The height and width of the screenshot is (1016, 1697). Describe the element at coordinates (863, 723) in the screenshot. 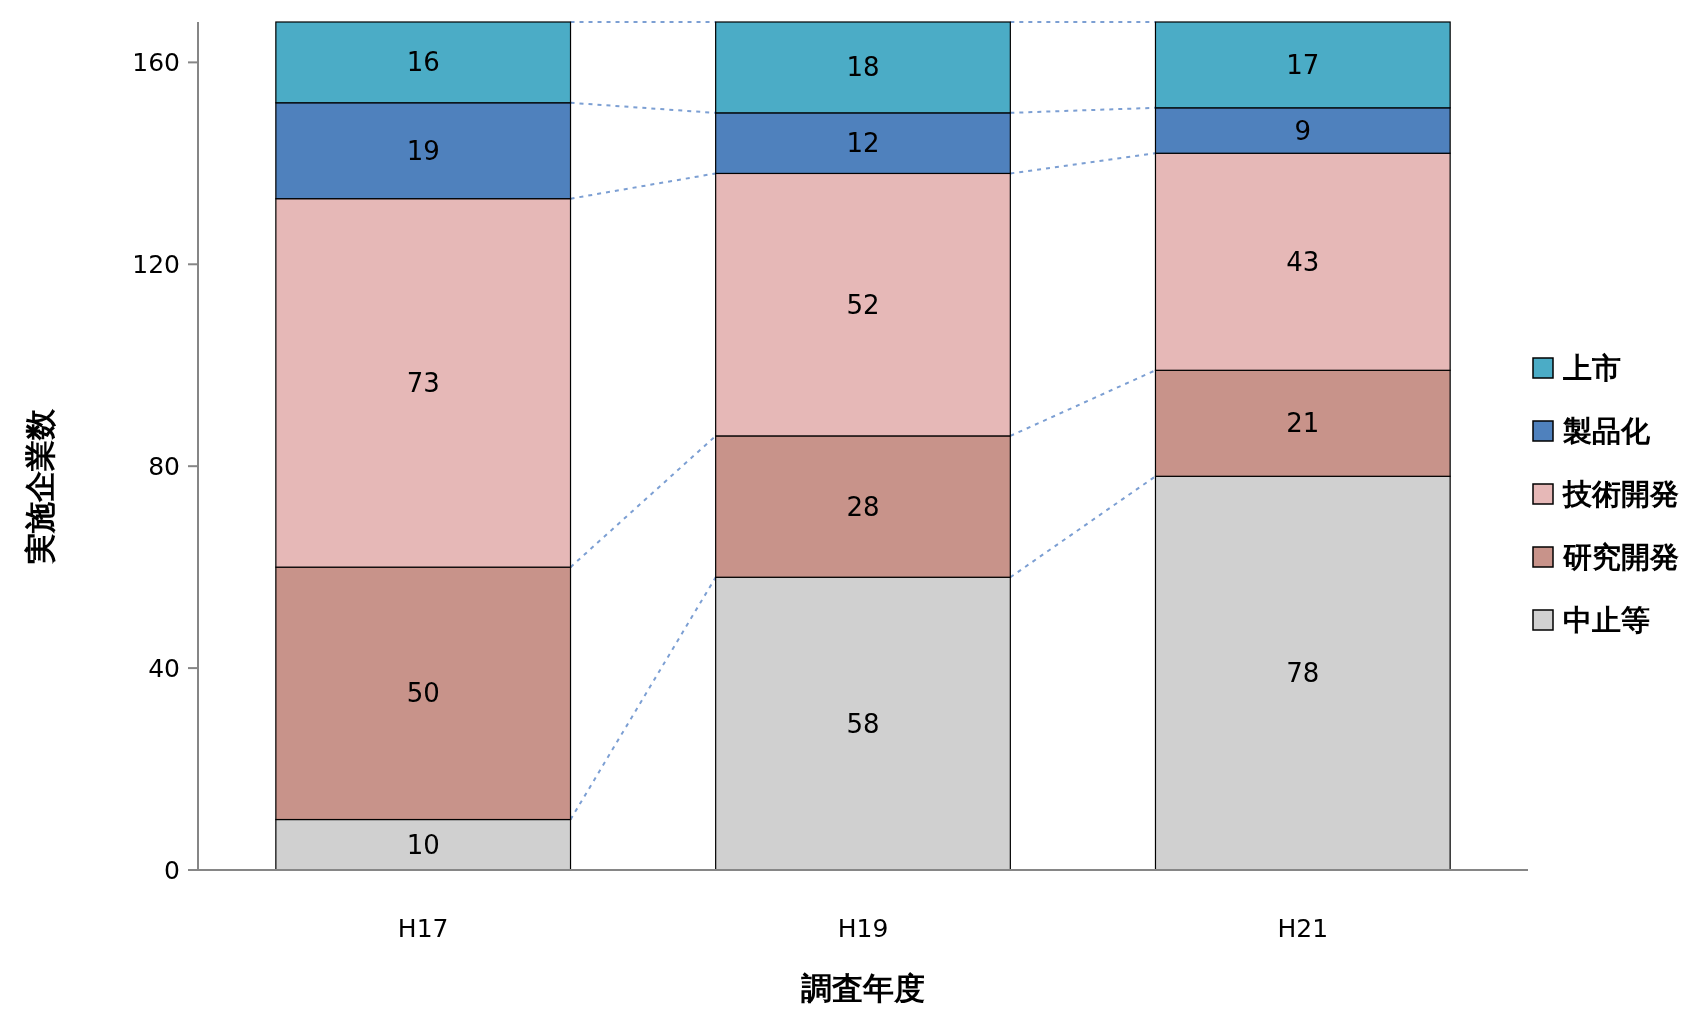

I see `data-label: 58` at that location.